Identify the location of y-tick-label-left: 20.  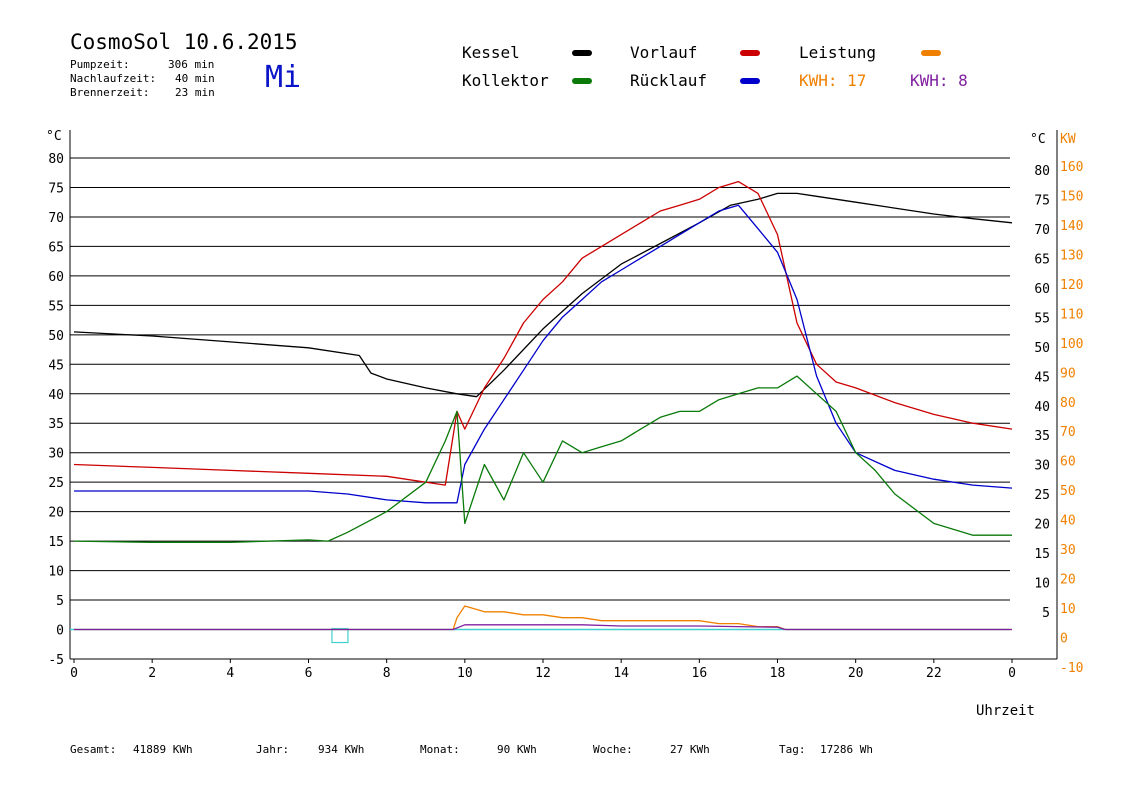
(56, 513).